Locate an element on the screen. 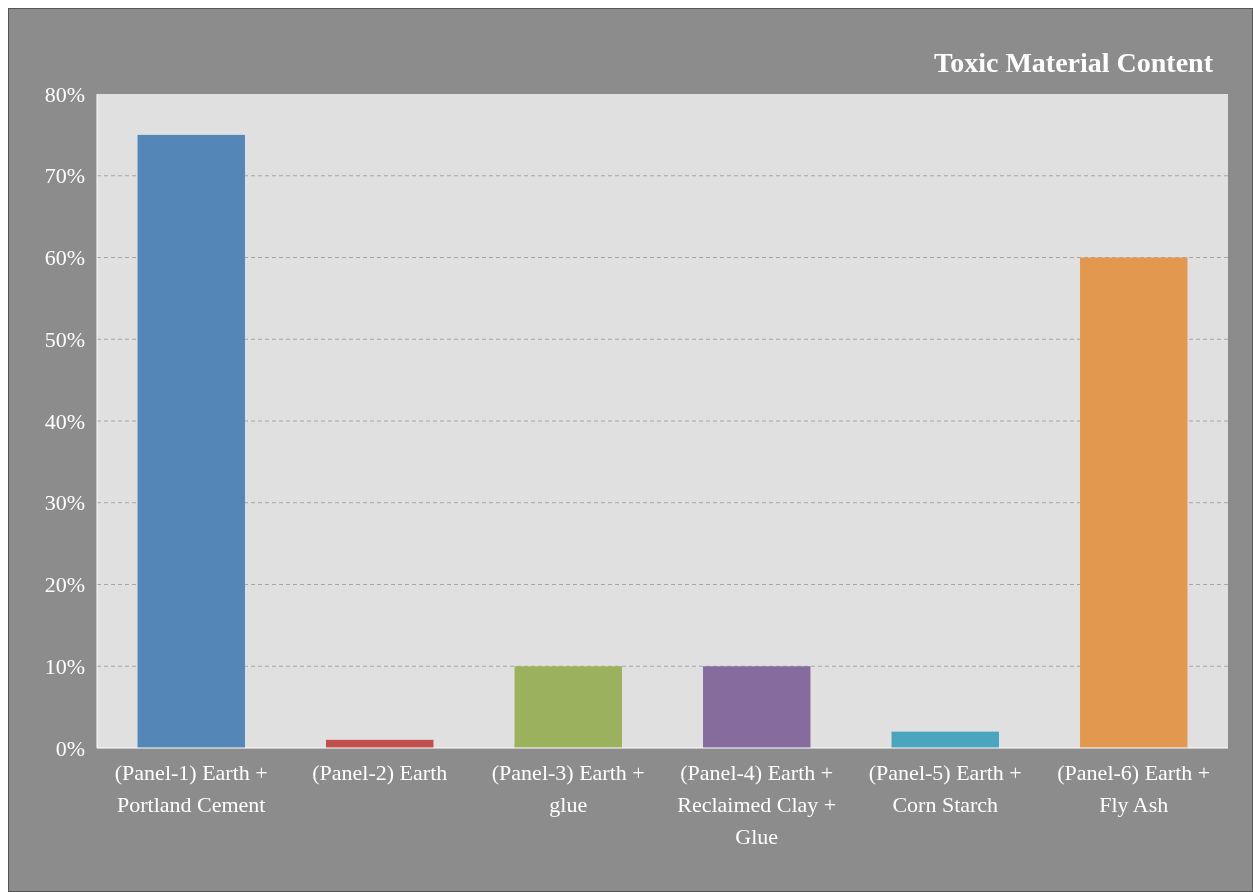 The image size is (1253, 892). x-tick-label: (Panel-6) Earth + Fly Ash is located at coordinates (1134, 788).